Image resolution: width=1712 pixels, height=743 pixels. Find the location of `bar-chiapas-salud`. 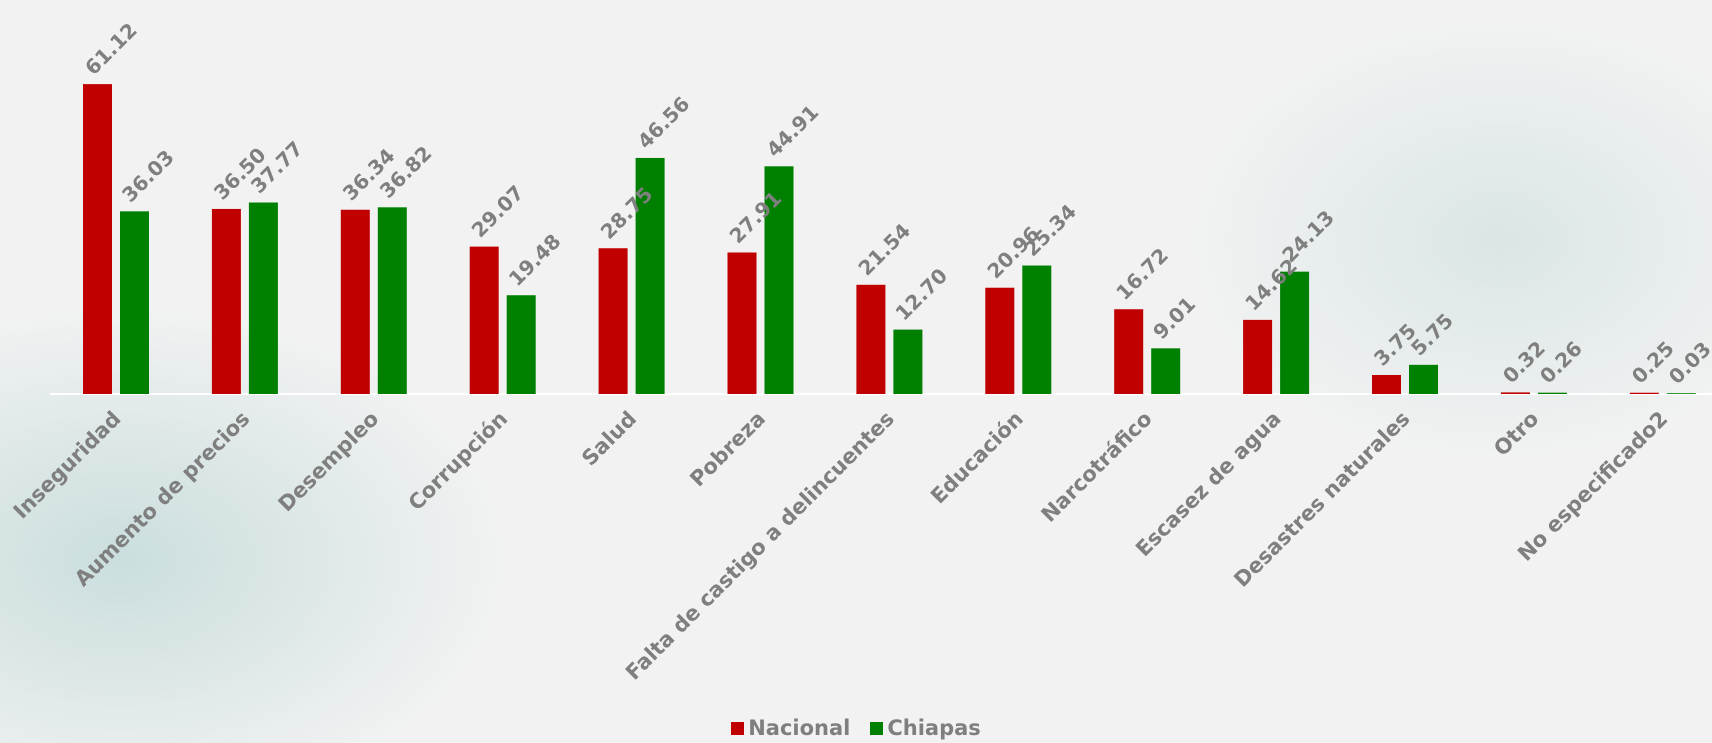

bar-chiapas-salud is located at coordinates (650, 275).